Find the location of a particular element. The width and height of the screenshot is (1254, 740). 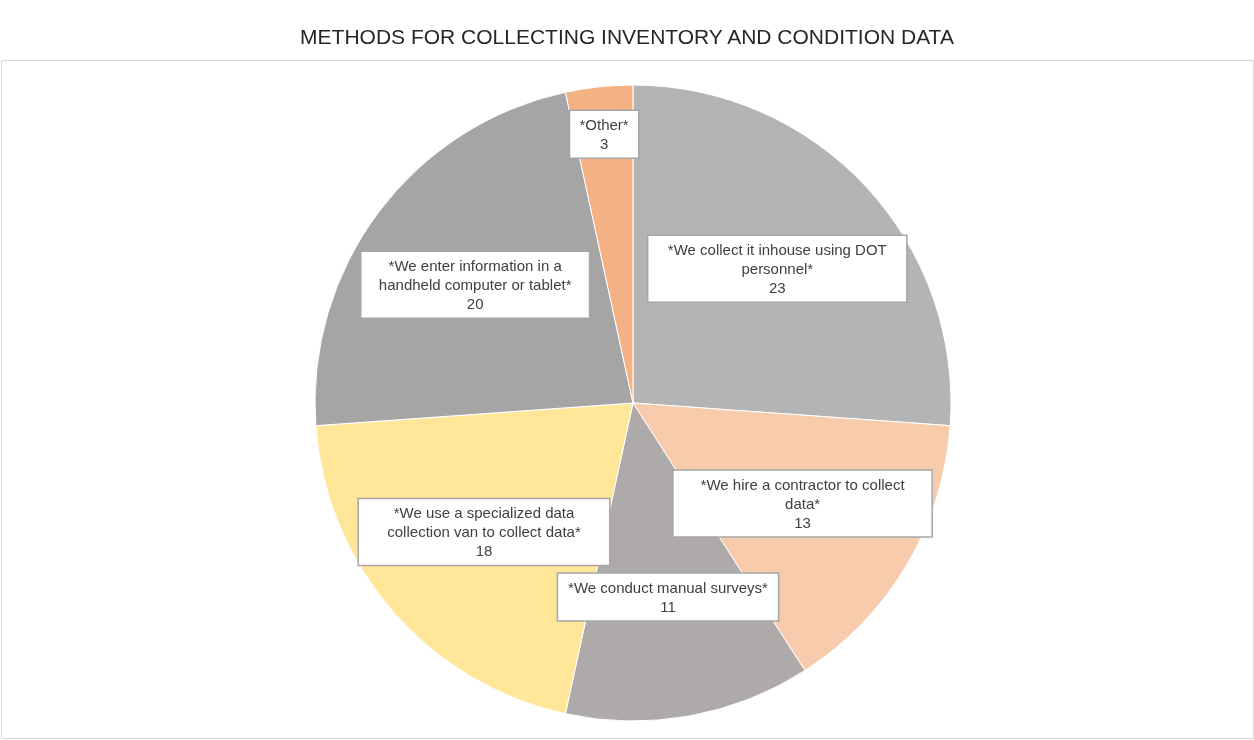

data-label: 18 is located at coordinates (484, 551).